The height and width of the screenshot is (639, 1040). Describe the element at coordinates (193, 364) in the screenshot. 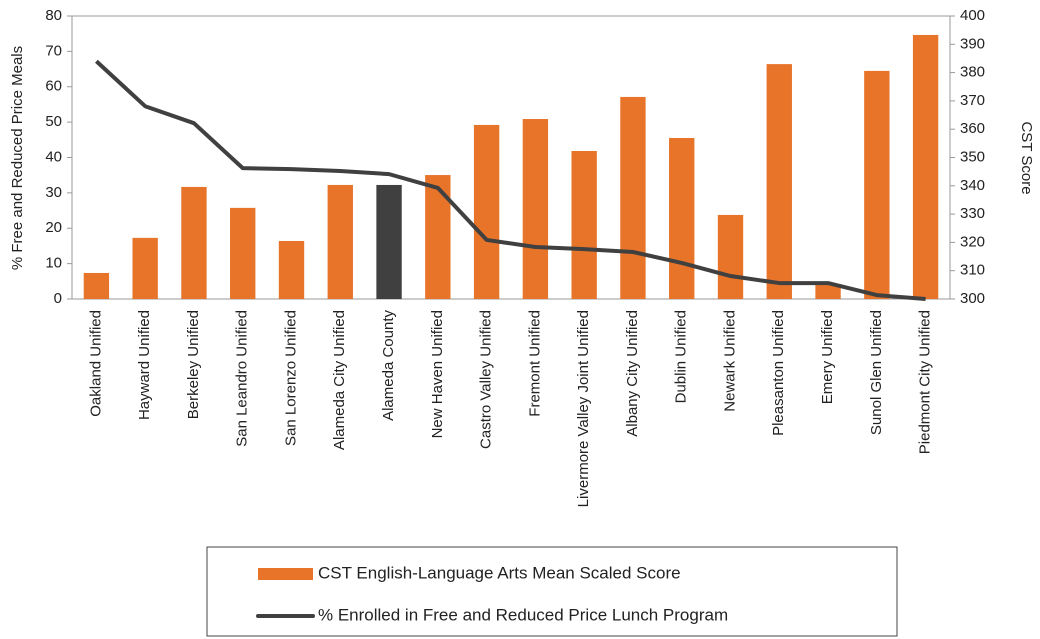

I see `x-tick-label: Berkeley Unified` at that location.